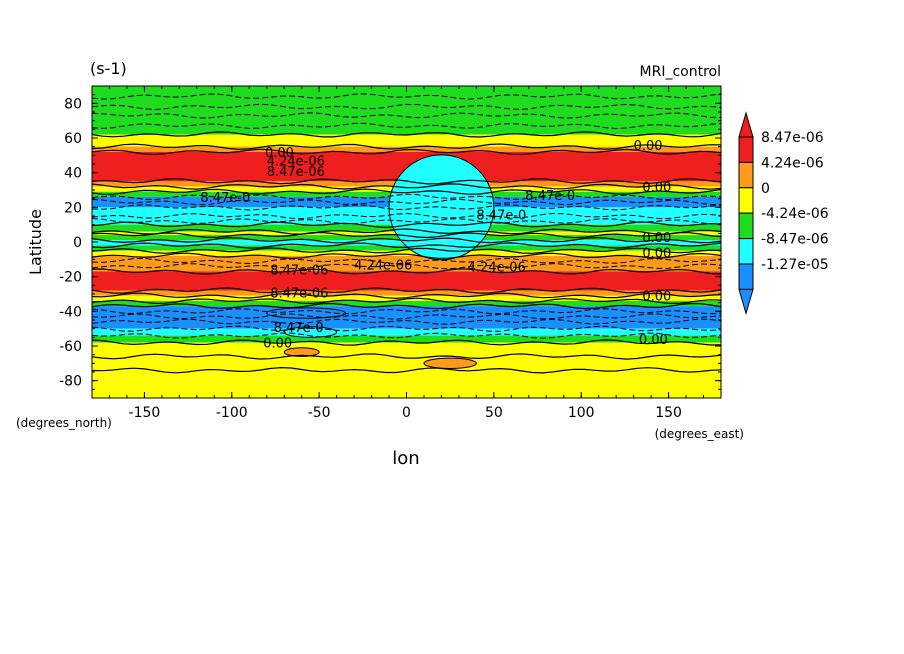 Image resolution: width=904 pixels, height=654 pixels. I want to click on colorbar-extend-bottom, so click(746, 302).